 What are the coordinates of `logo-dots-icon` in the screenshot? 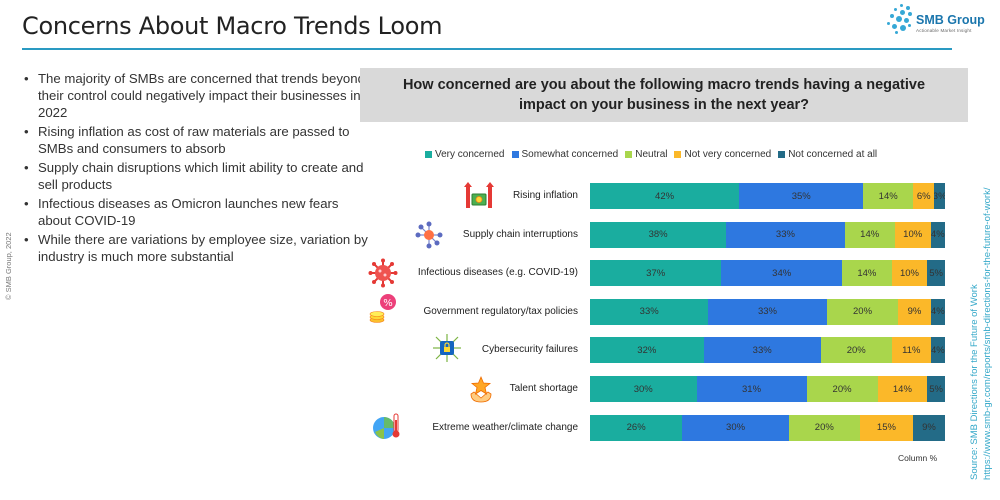 It's located at (901, 20).